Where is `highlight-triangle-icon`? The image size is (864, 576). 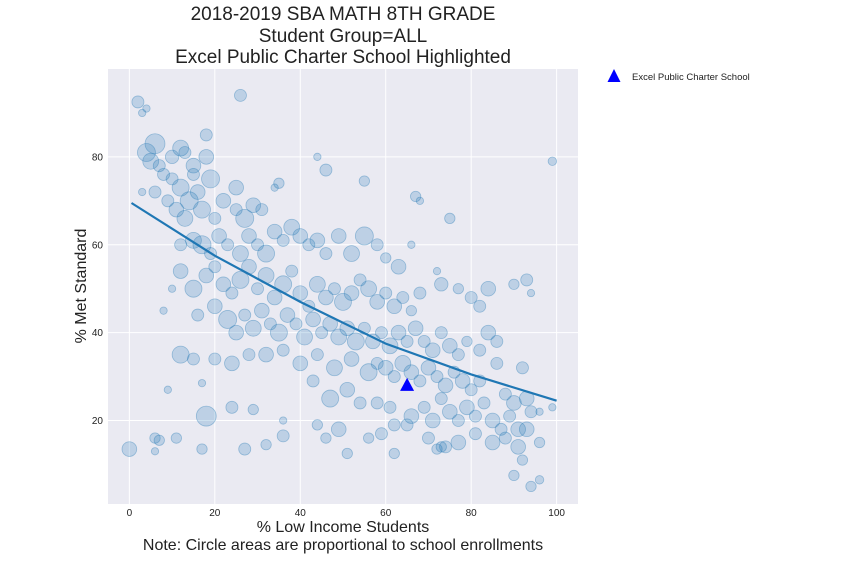
highlight-triangle-icon is located at coordinates (407, 384).